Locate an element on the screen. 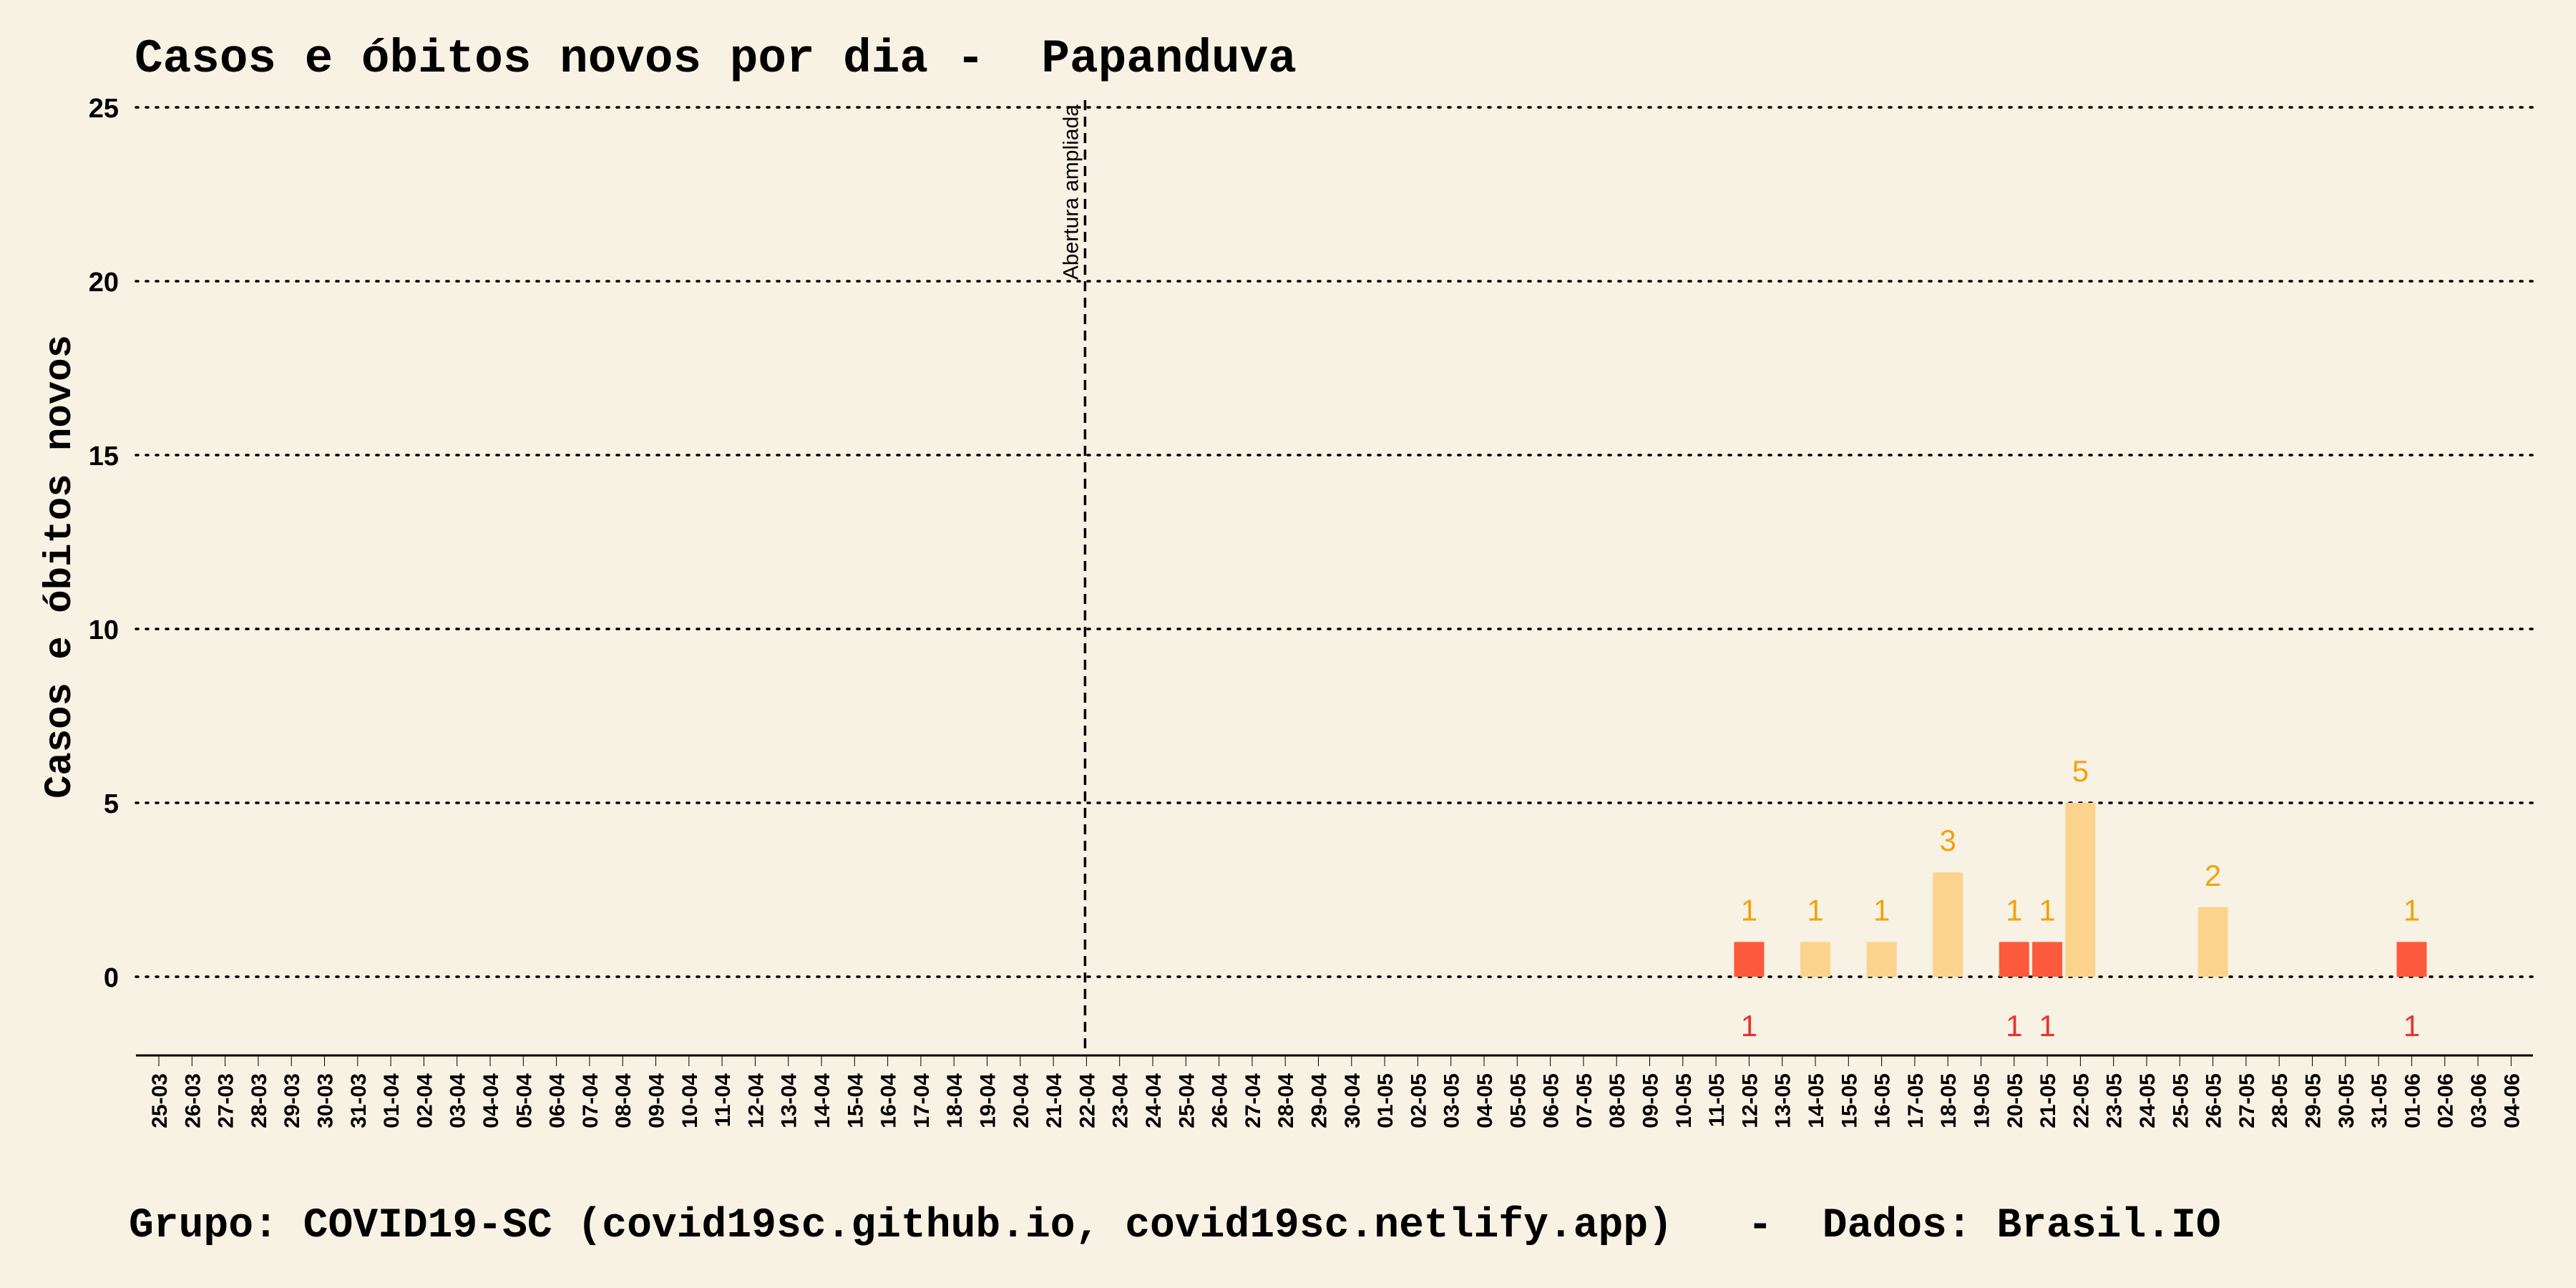  x-tick-label: 11-04 is located at coordinates (723, 1100).